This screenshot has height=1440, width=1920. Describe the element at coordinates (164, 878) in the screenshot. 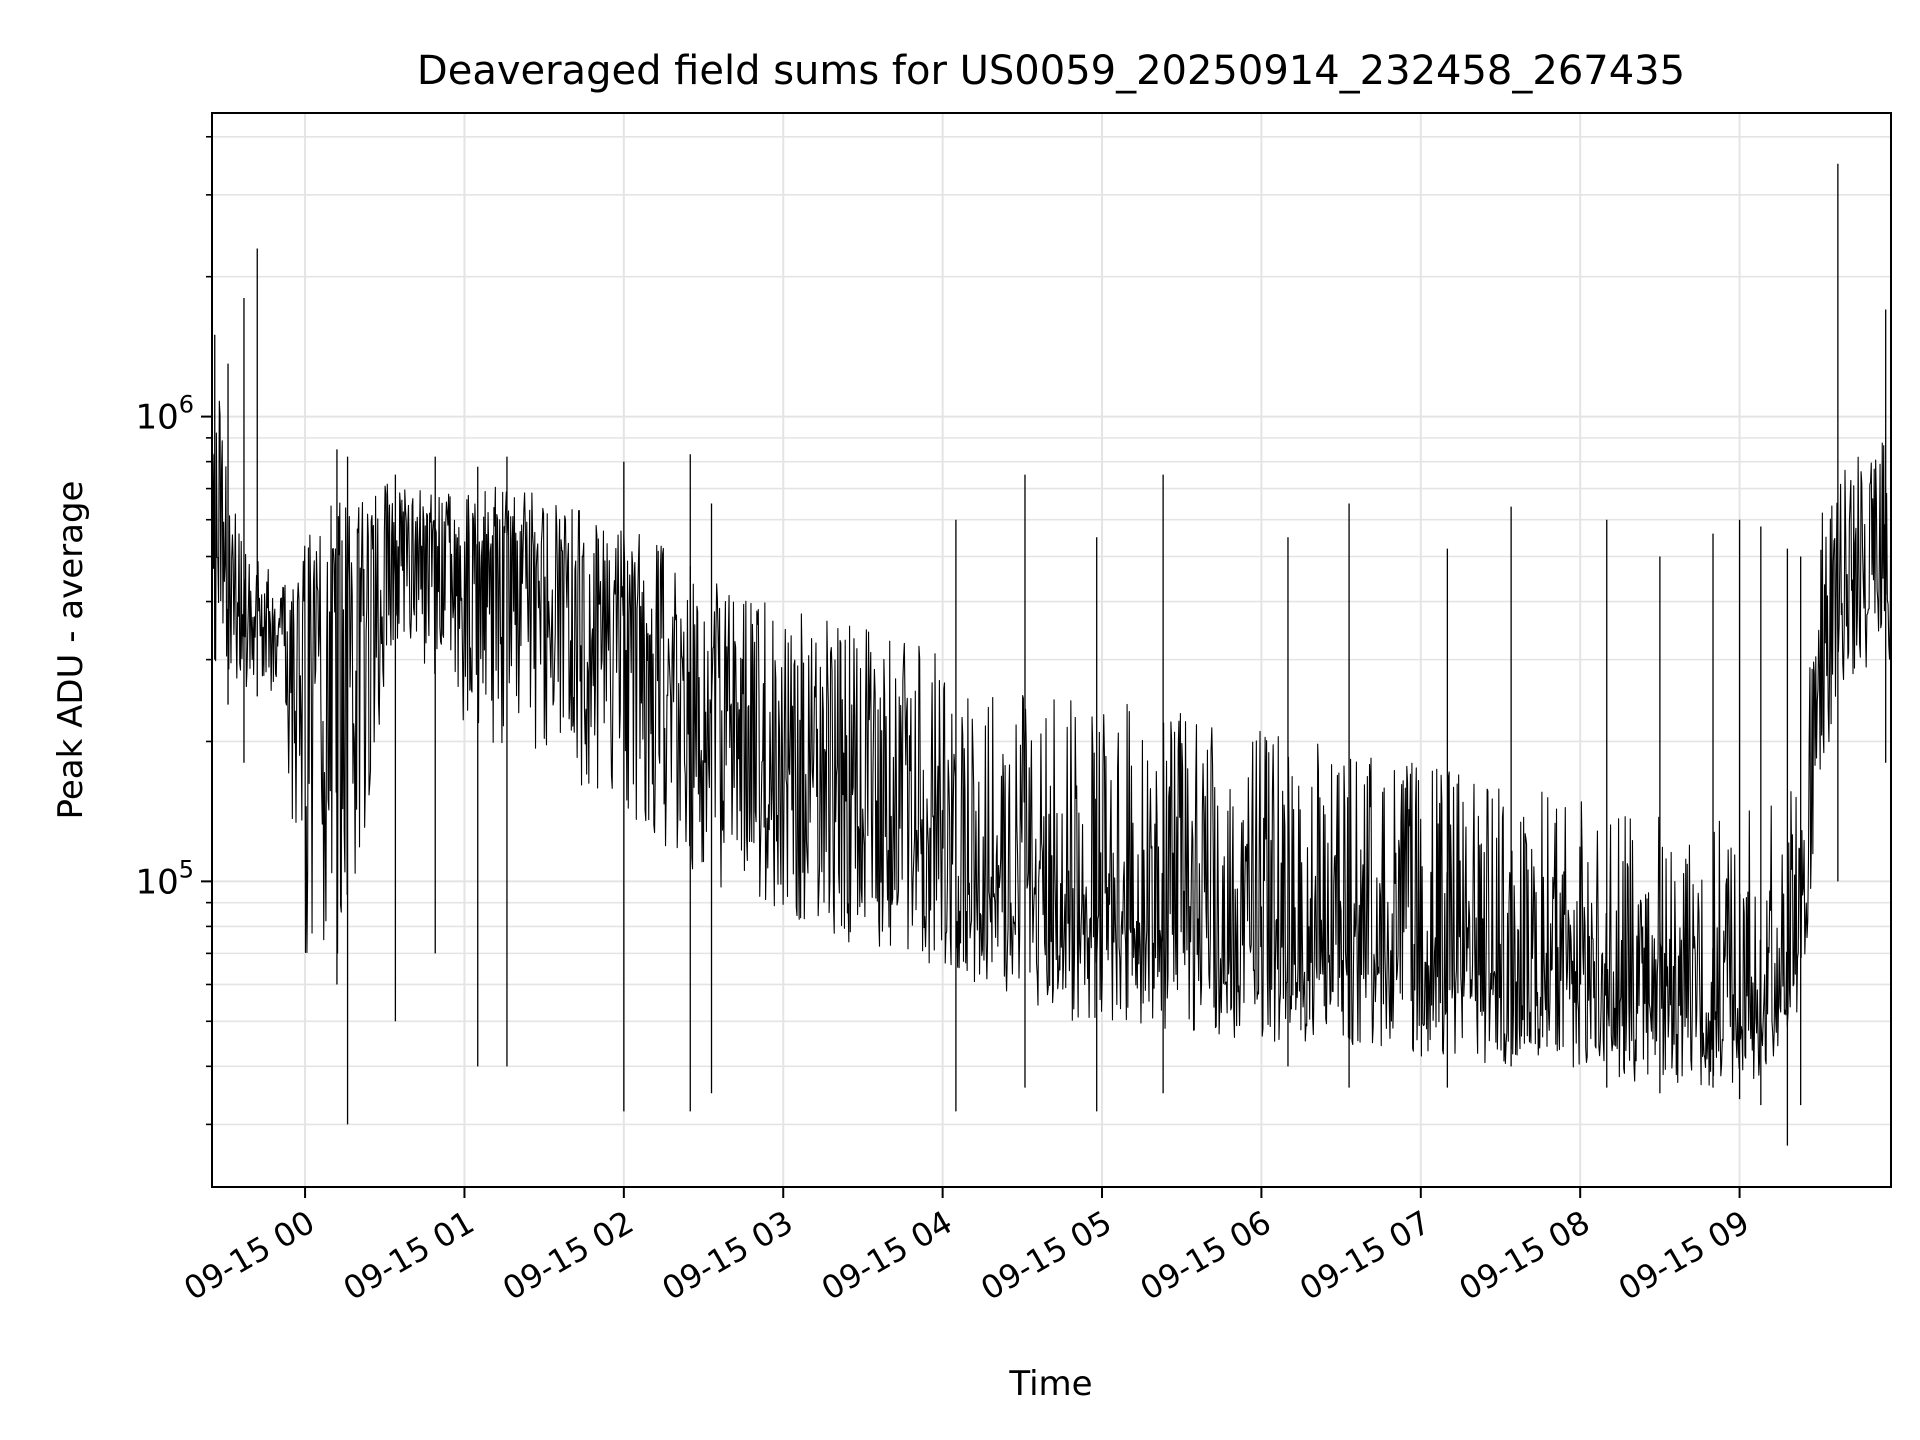

I see `y-tick-label: 10⁵` at that location.